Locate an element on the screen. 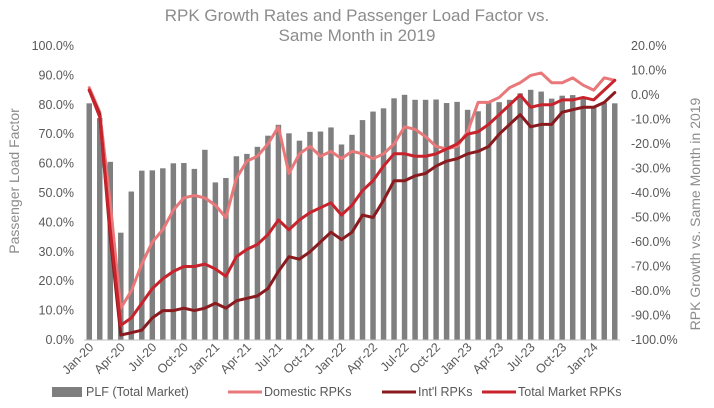 This screenshot has width=714, height=408. legend-label-total-market-rpks: Total Market RPKs is located at coordinates (570, 392).